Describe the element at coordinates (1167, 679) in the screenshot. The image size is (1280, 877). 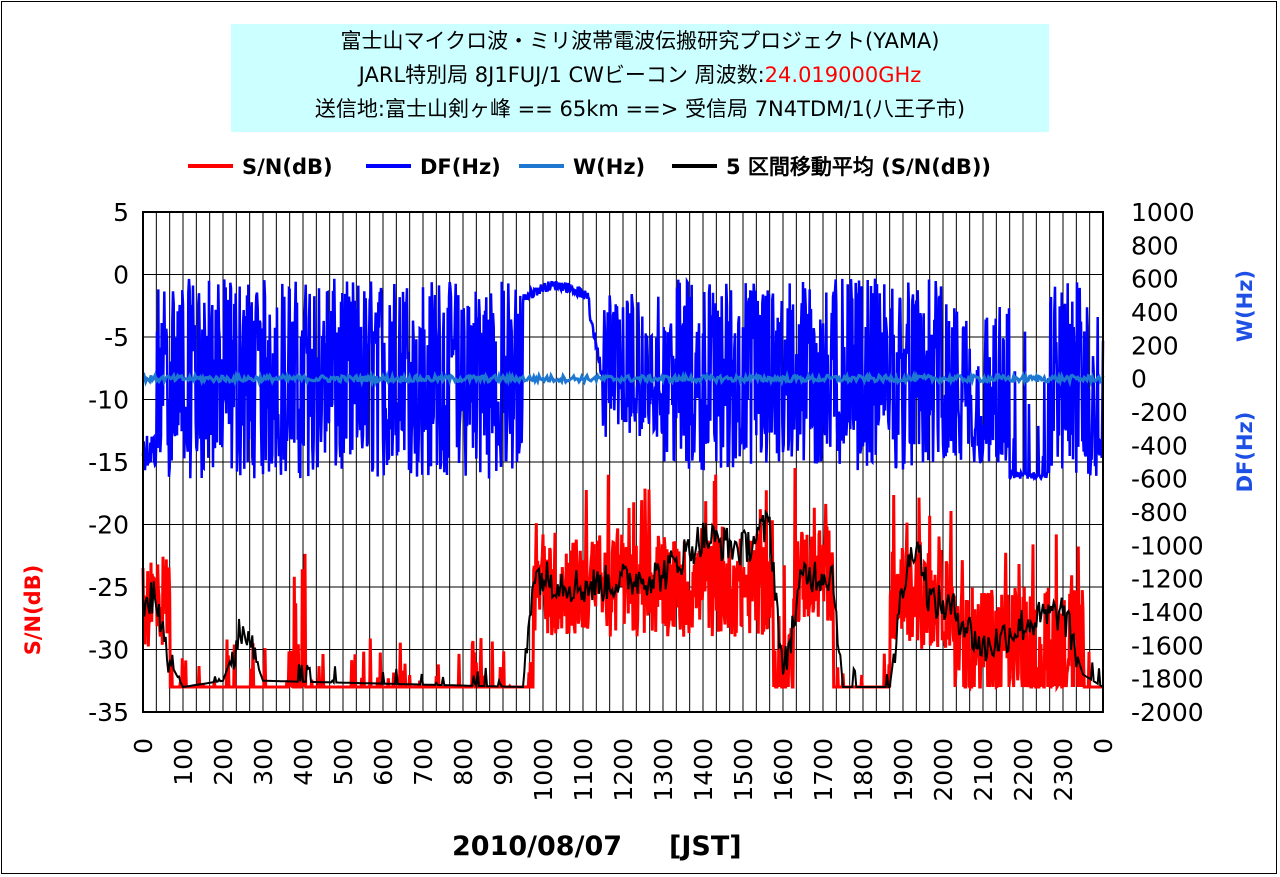
I see `y-right-tick-label: -1800` at that location.